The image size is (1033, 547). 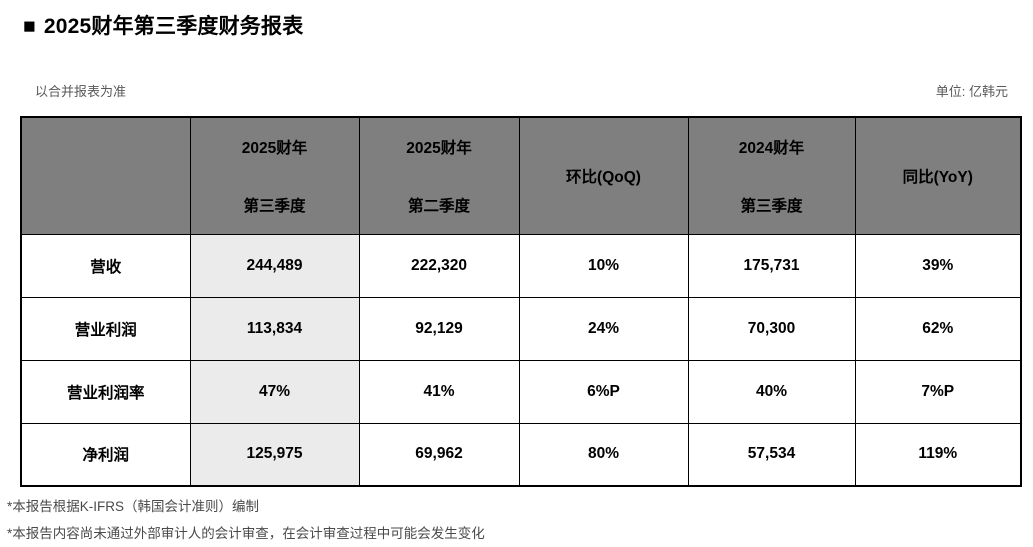 I want to click on row-label: 净利润, so click(x=105, y=454).